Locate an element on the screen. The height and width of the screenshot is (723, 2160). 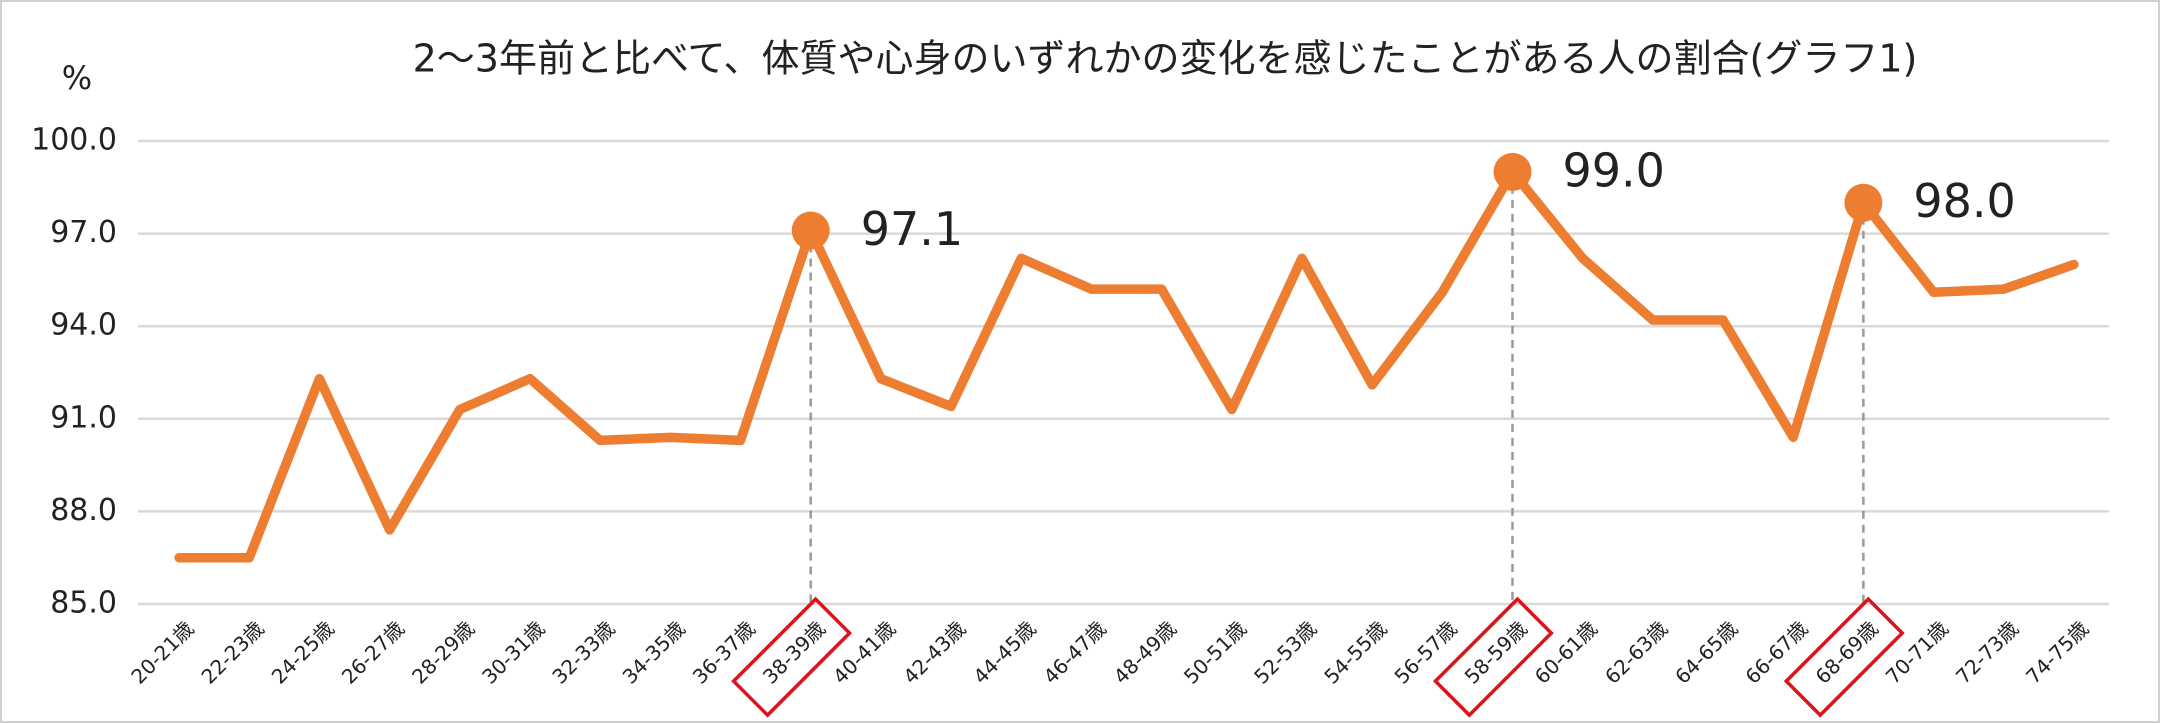
data-label: 98.0 is located at coordinates (1964, 201).